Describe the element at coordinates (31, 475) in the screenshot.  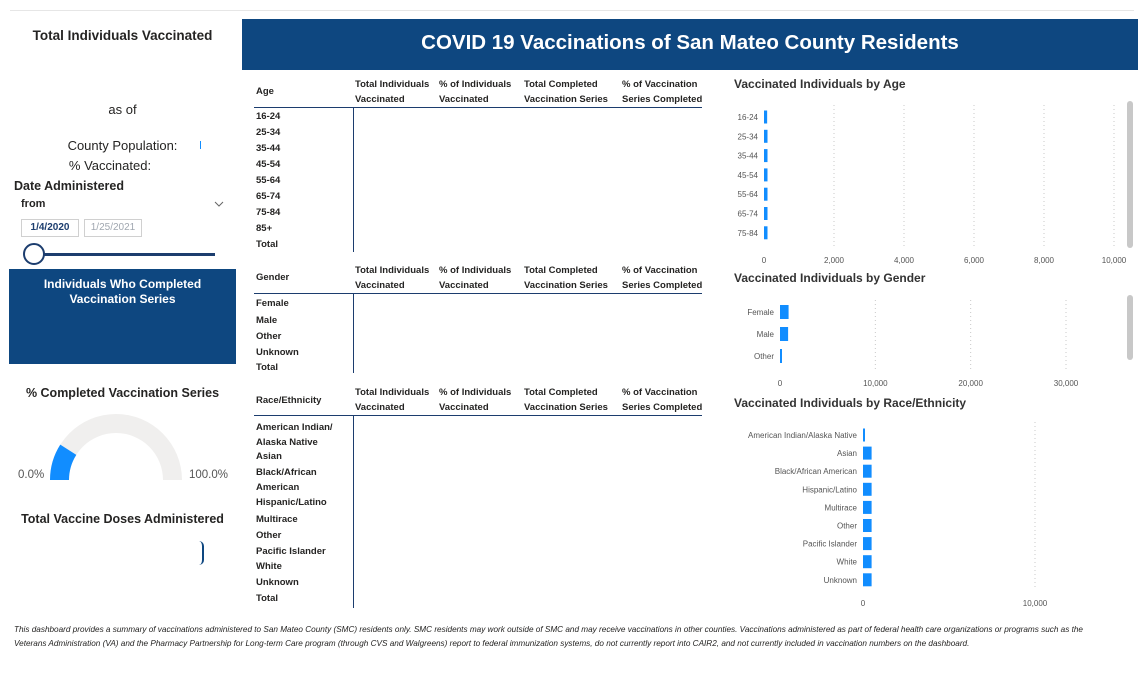
I see `gauge-min-label: 0.0%` at that location.